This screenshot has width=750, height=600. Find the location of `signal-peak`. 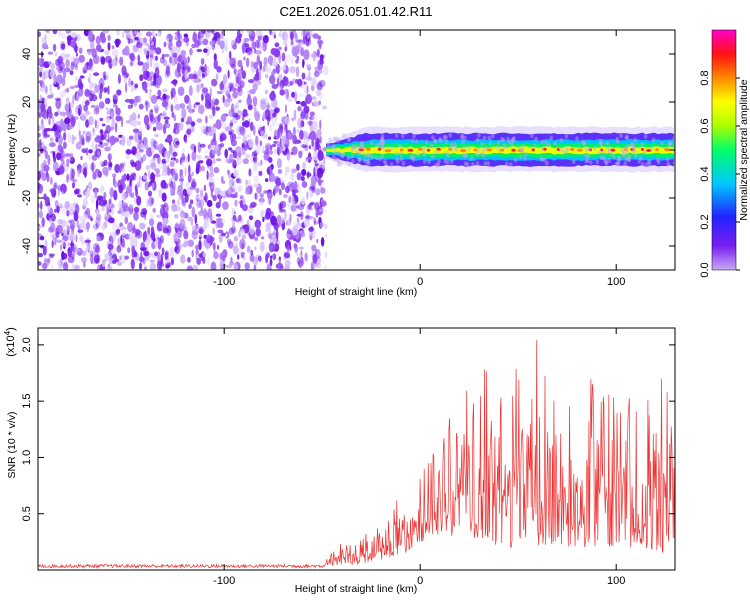

signal-peak is located at coordinates (361, 150).